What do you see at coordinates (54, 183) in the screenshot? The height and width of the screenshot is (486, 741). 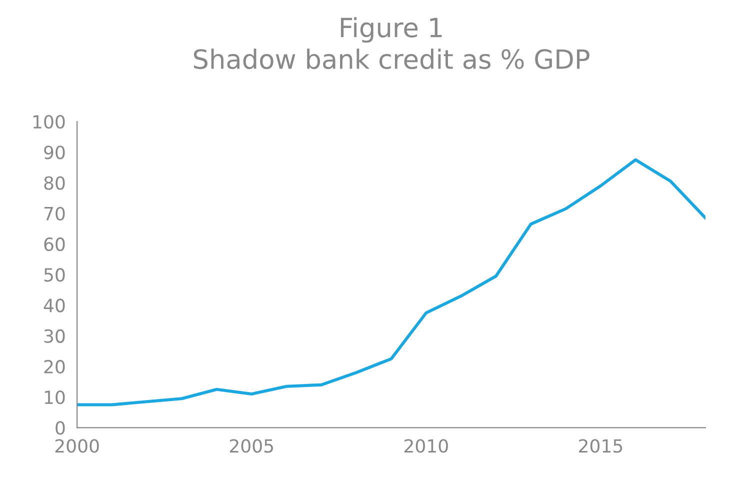 I see `y-tick-label: 80` at bounding box center [54, 183].